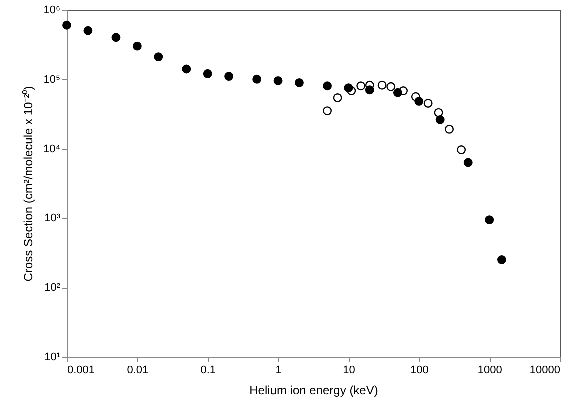 The image size is (585, 412). Describe the element at coordinates (545, 370) in the screenshot. I see `x-tick-label: 10000` at that location.